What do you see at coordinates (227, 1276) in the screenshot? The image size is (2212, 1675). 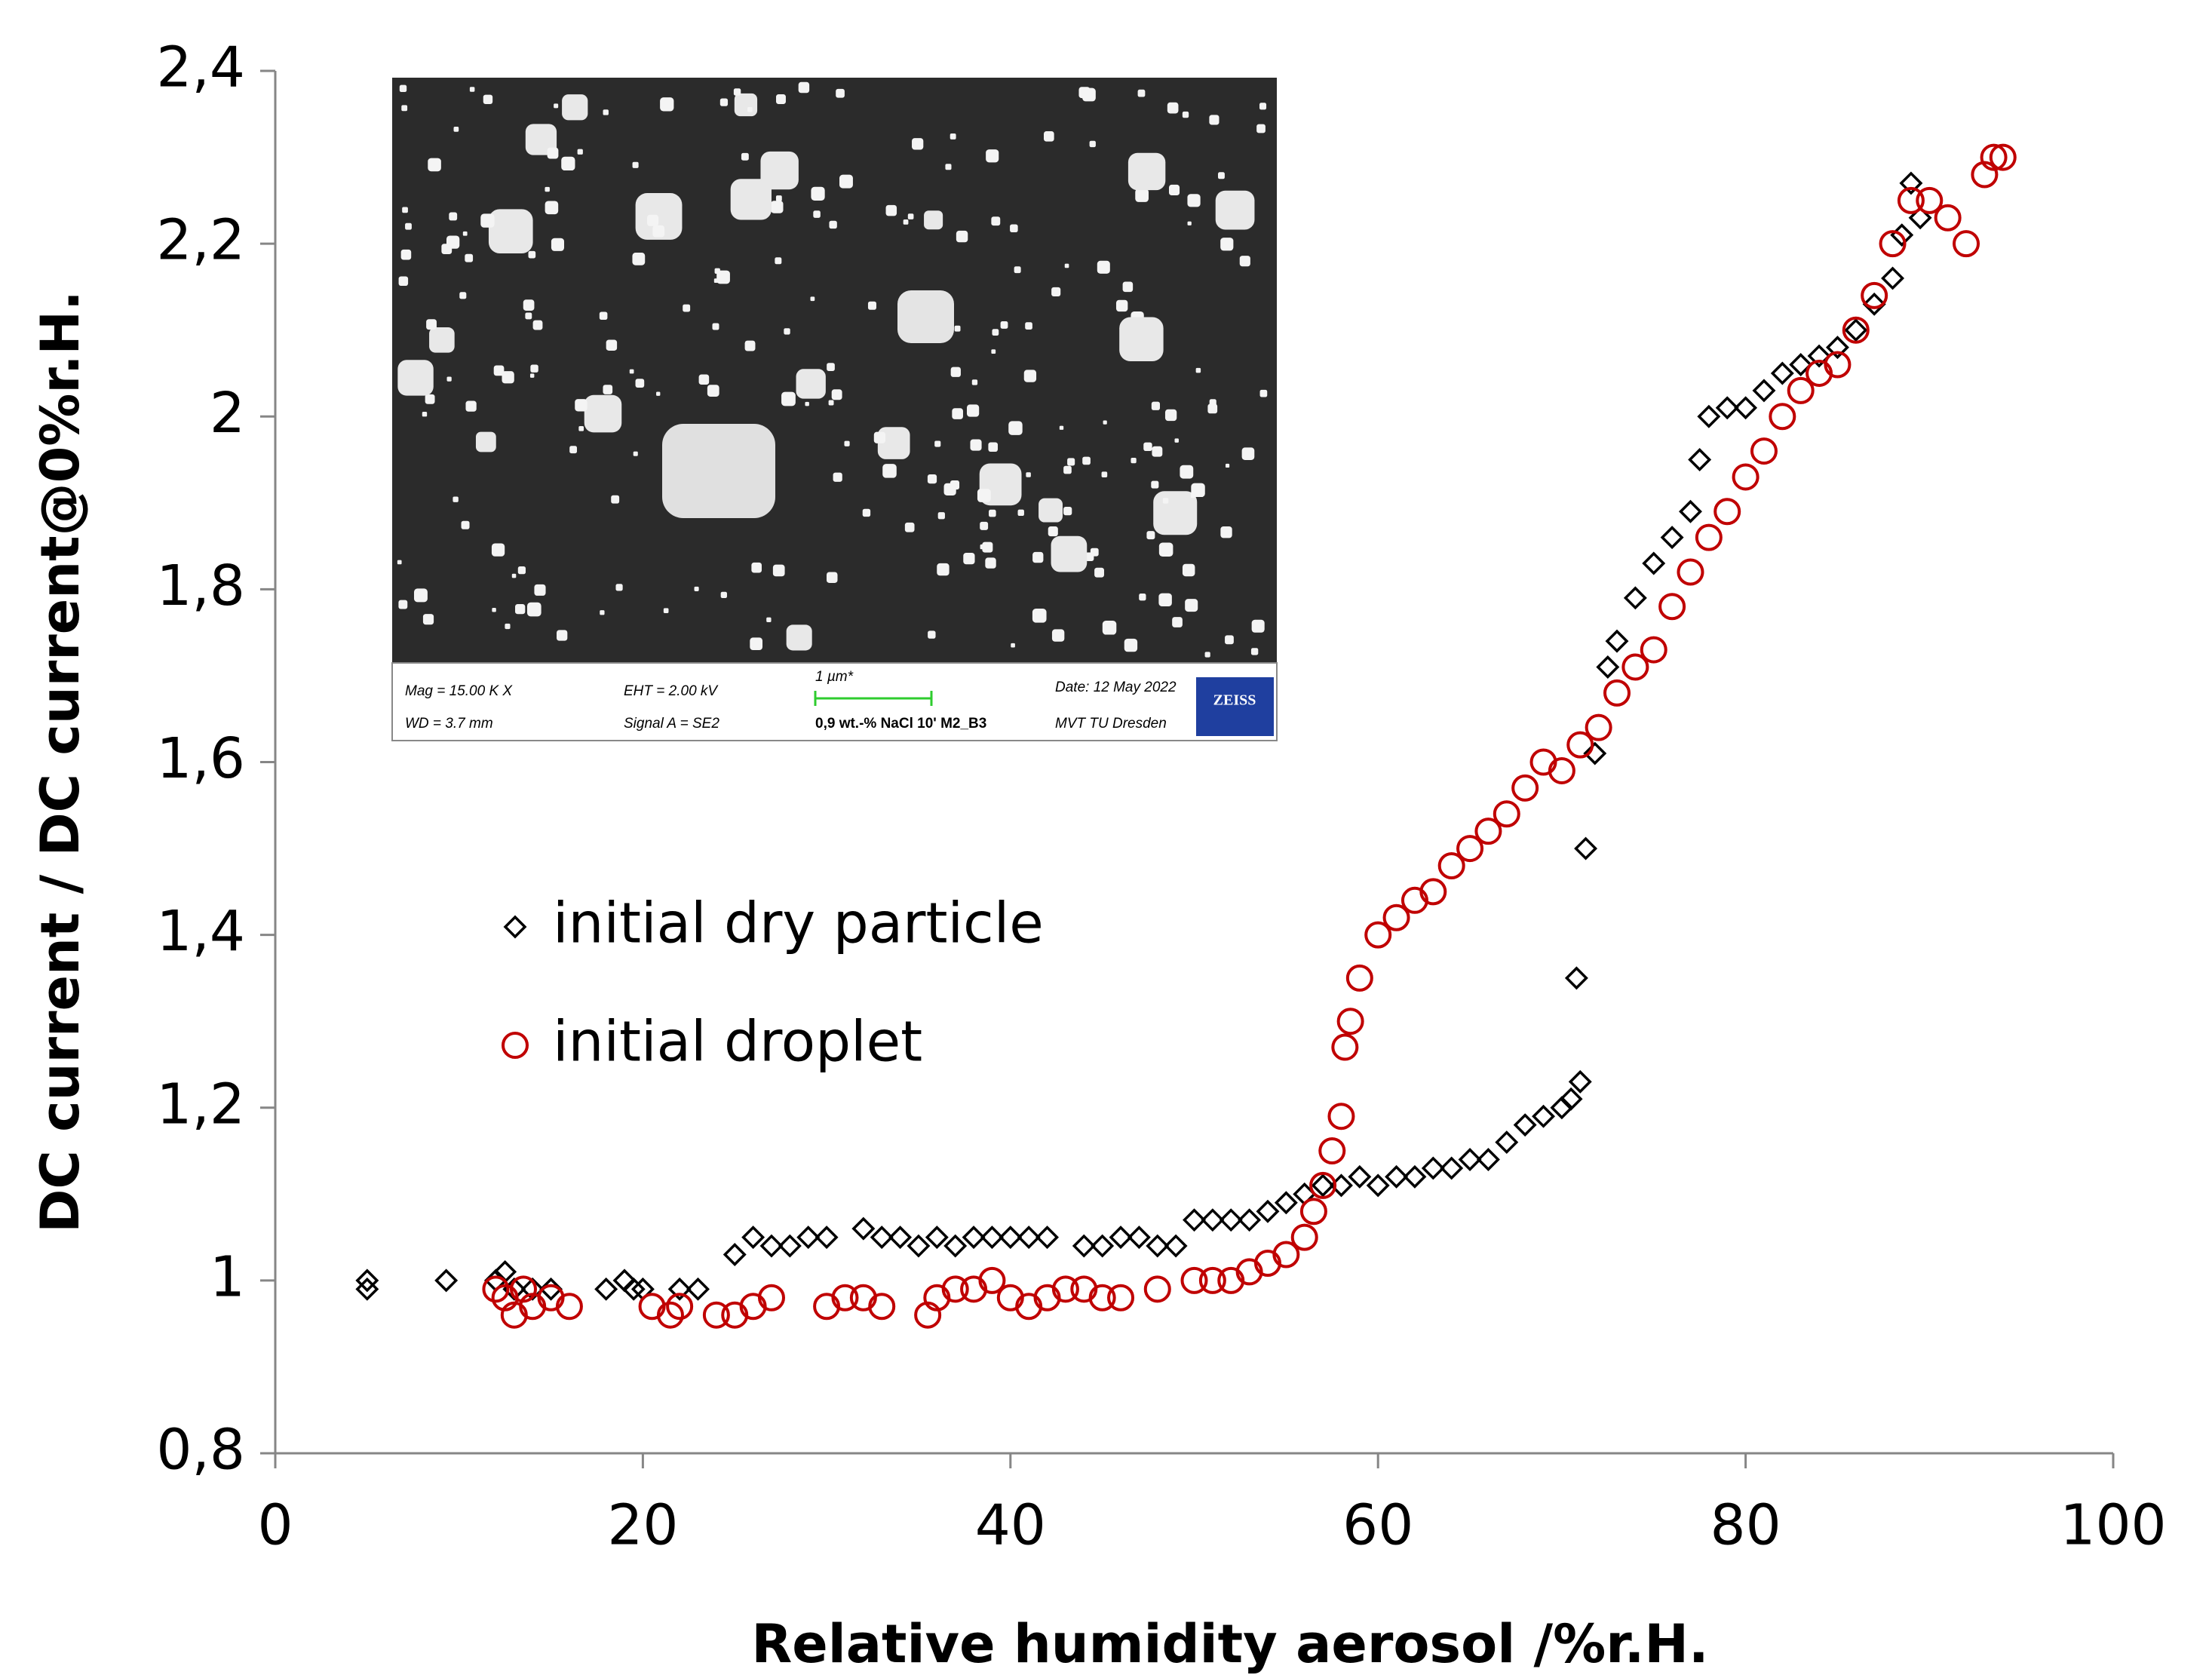 I see `y-tick-label: 1` at bounding box center [227, 1276].